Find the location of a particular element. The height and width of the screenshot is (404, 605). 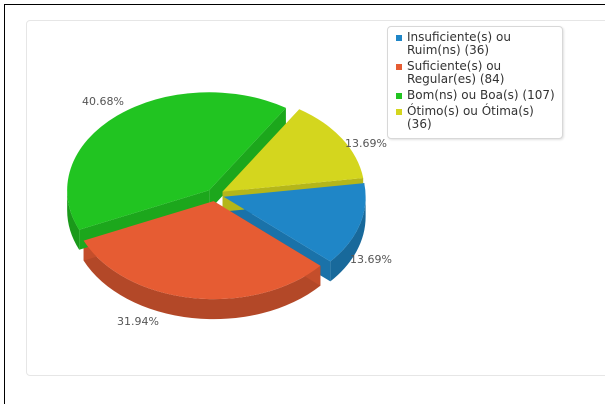

legend-item-2: Suficiente(s) ou Regular(es) (84) is located at coordinates (476, 73).